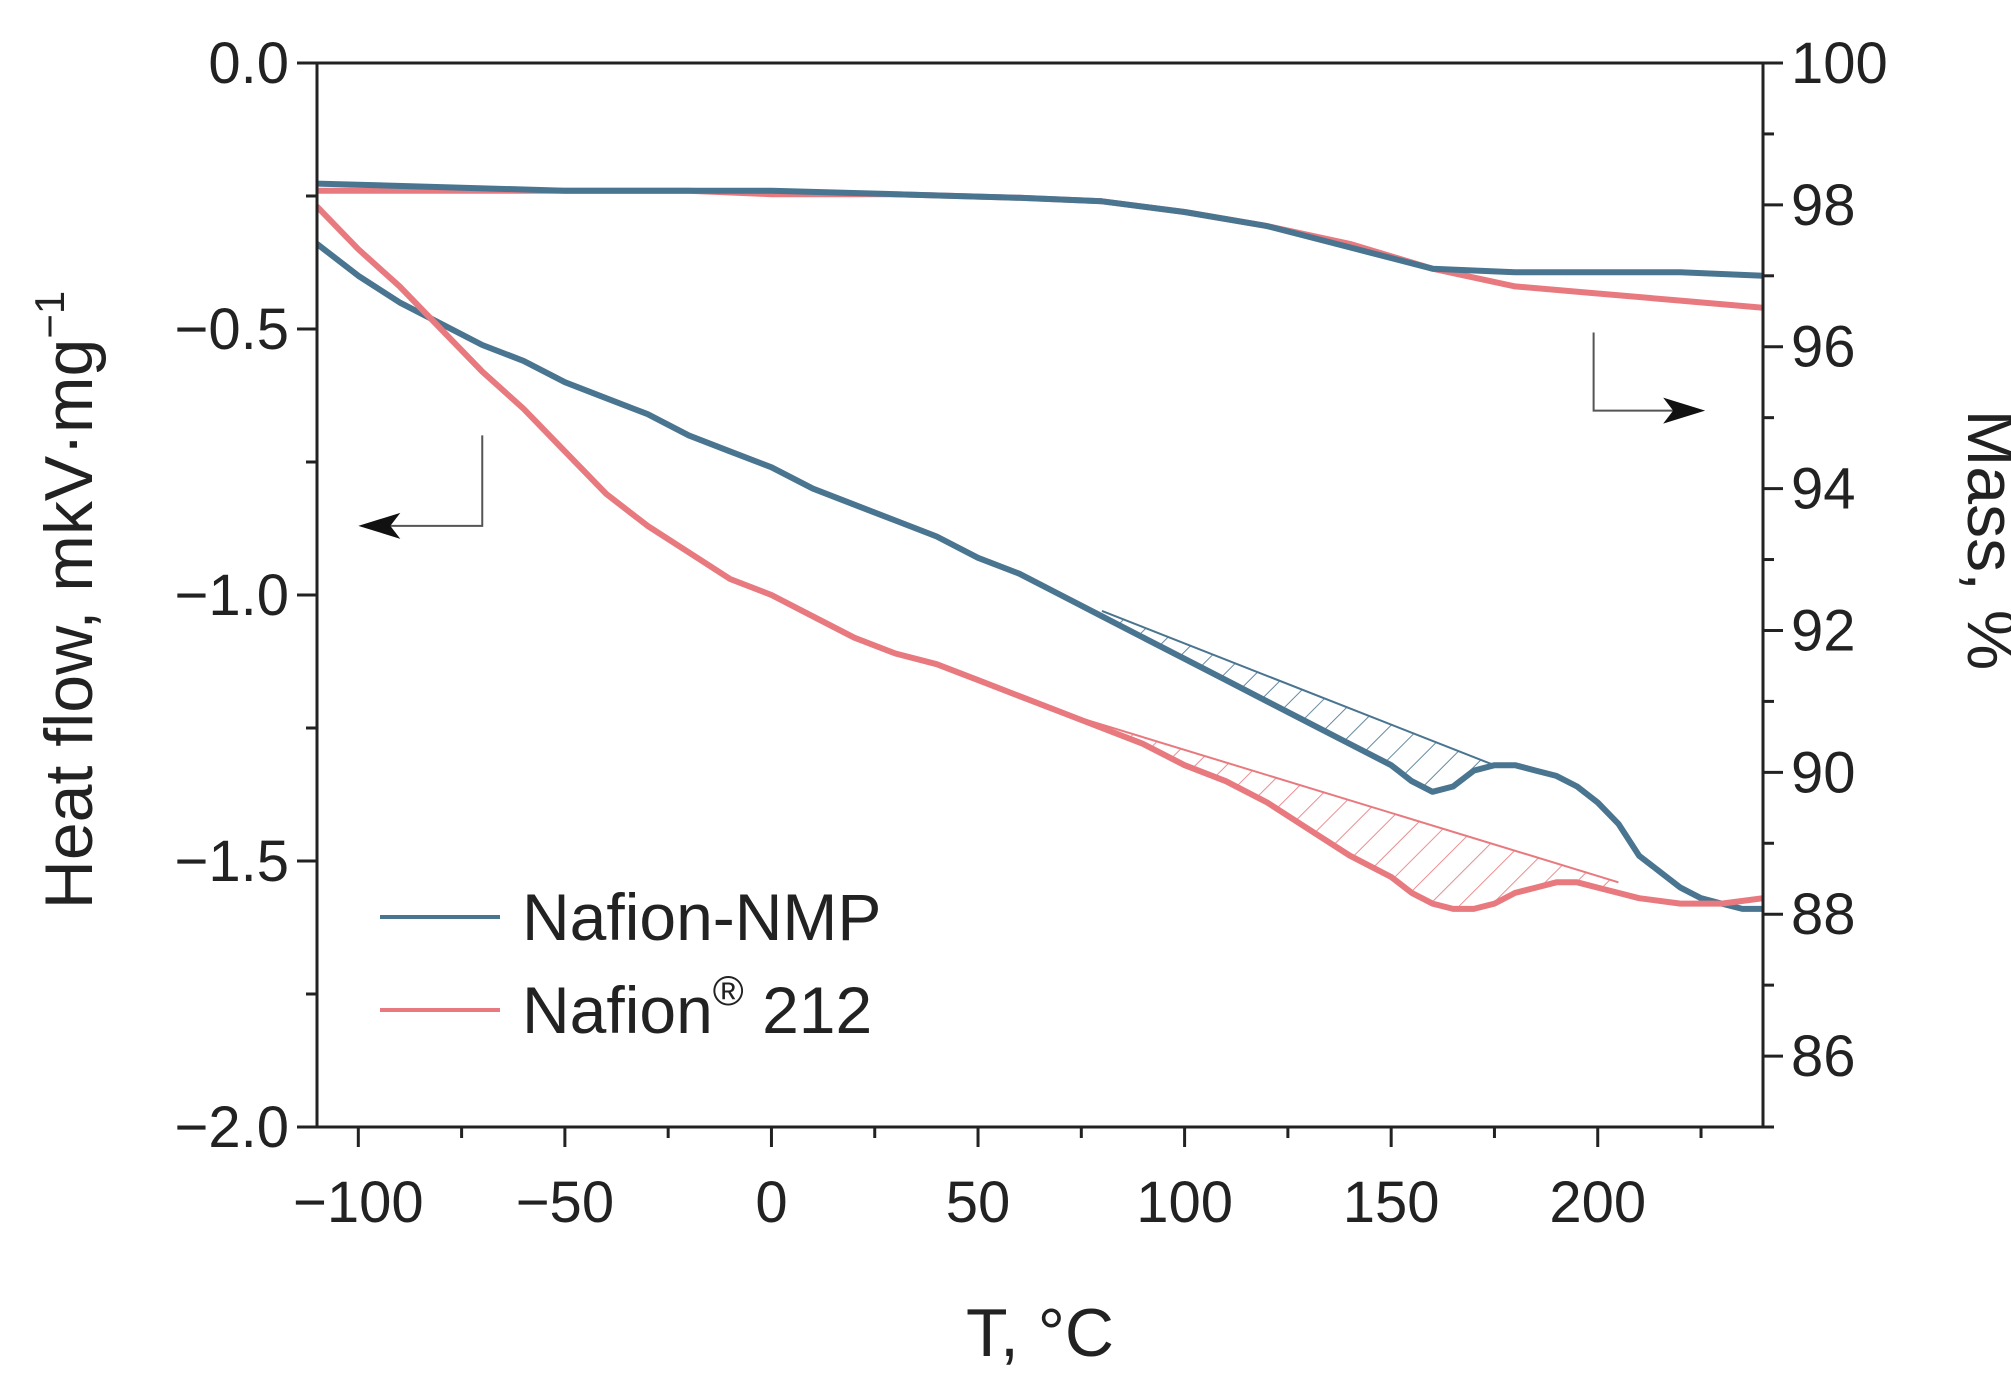 The image size is (2011, 1377). What do you see at coordinates (1032, 435) in the screenshot?
I see `axis-arrows` at bounding box center [1032, 435].